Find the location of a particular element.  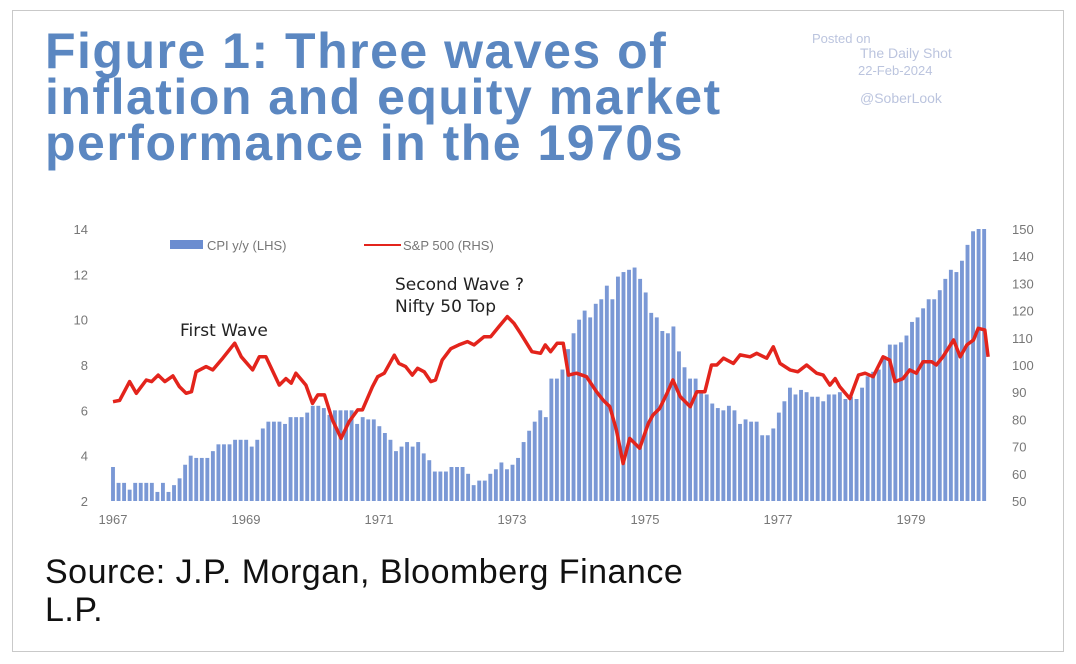

left-axis-tick: 2 is located at coordinates (84, 501).